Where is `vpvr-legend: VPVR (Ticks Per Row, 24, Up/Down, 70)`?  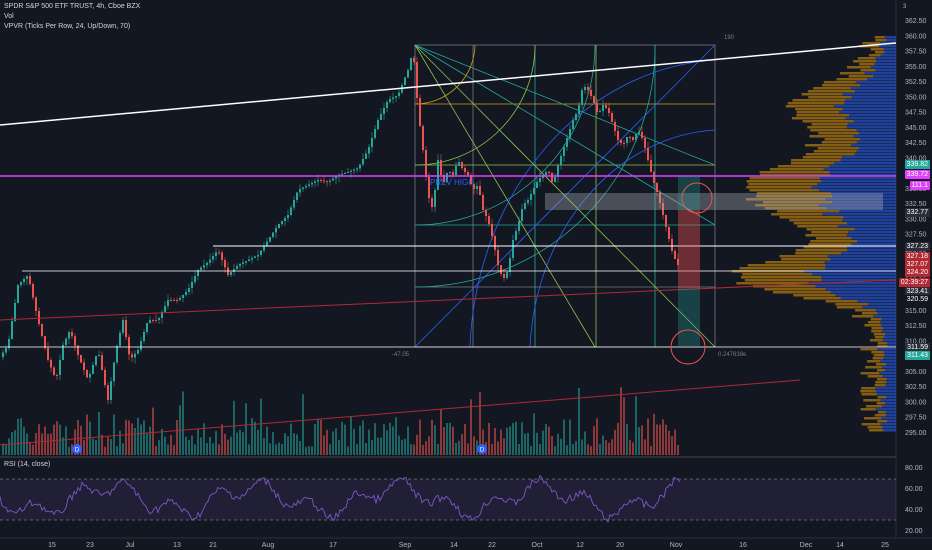 vpvr-legend: VPVR (Ticks Per Row, 24, Up/Down, 70) is located at coordinates (69, 26).